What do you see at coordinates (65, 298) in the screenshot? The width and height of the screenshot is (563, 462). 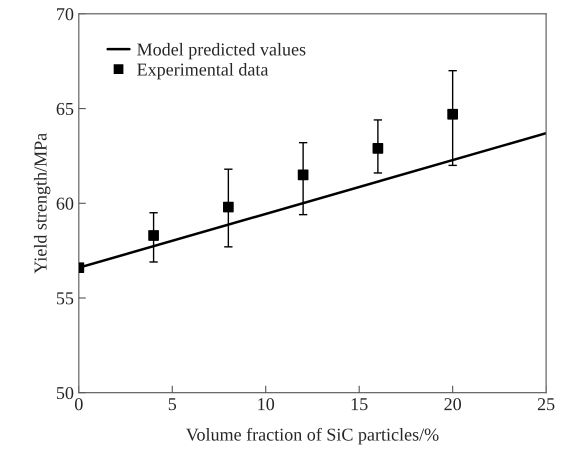 I see `y-tick-label: 55` at bounding box center [65, 298].